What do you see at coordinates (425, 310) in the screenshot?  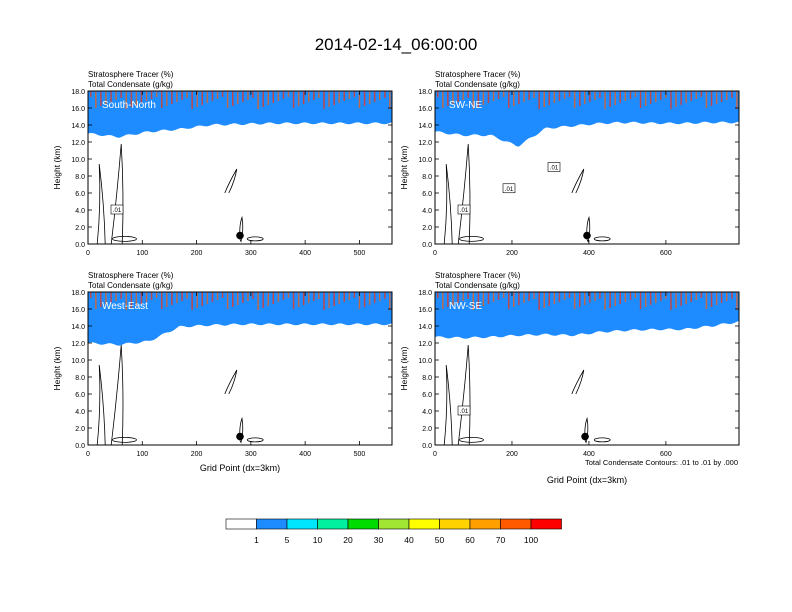 I see `y-tick-label: 16.0` at bounding box center [425, 310].